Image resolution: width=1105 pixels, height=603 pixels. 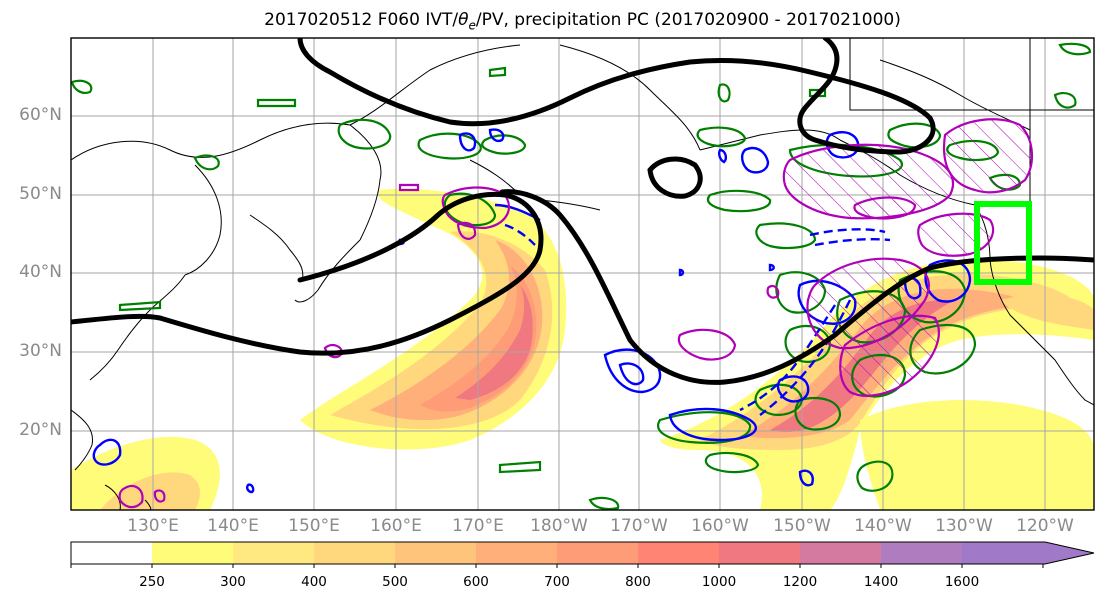 What do you see at coordinates (40, 430) in the screenshot?
I see `lat-label-20n: 20°N` at bounding box center [40, 430].